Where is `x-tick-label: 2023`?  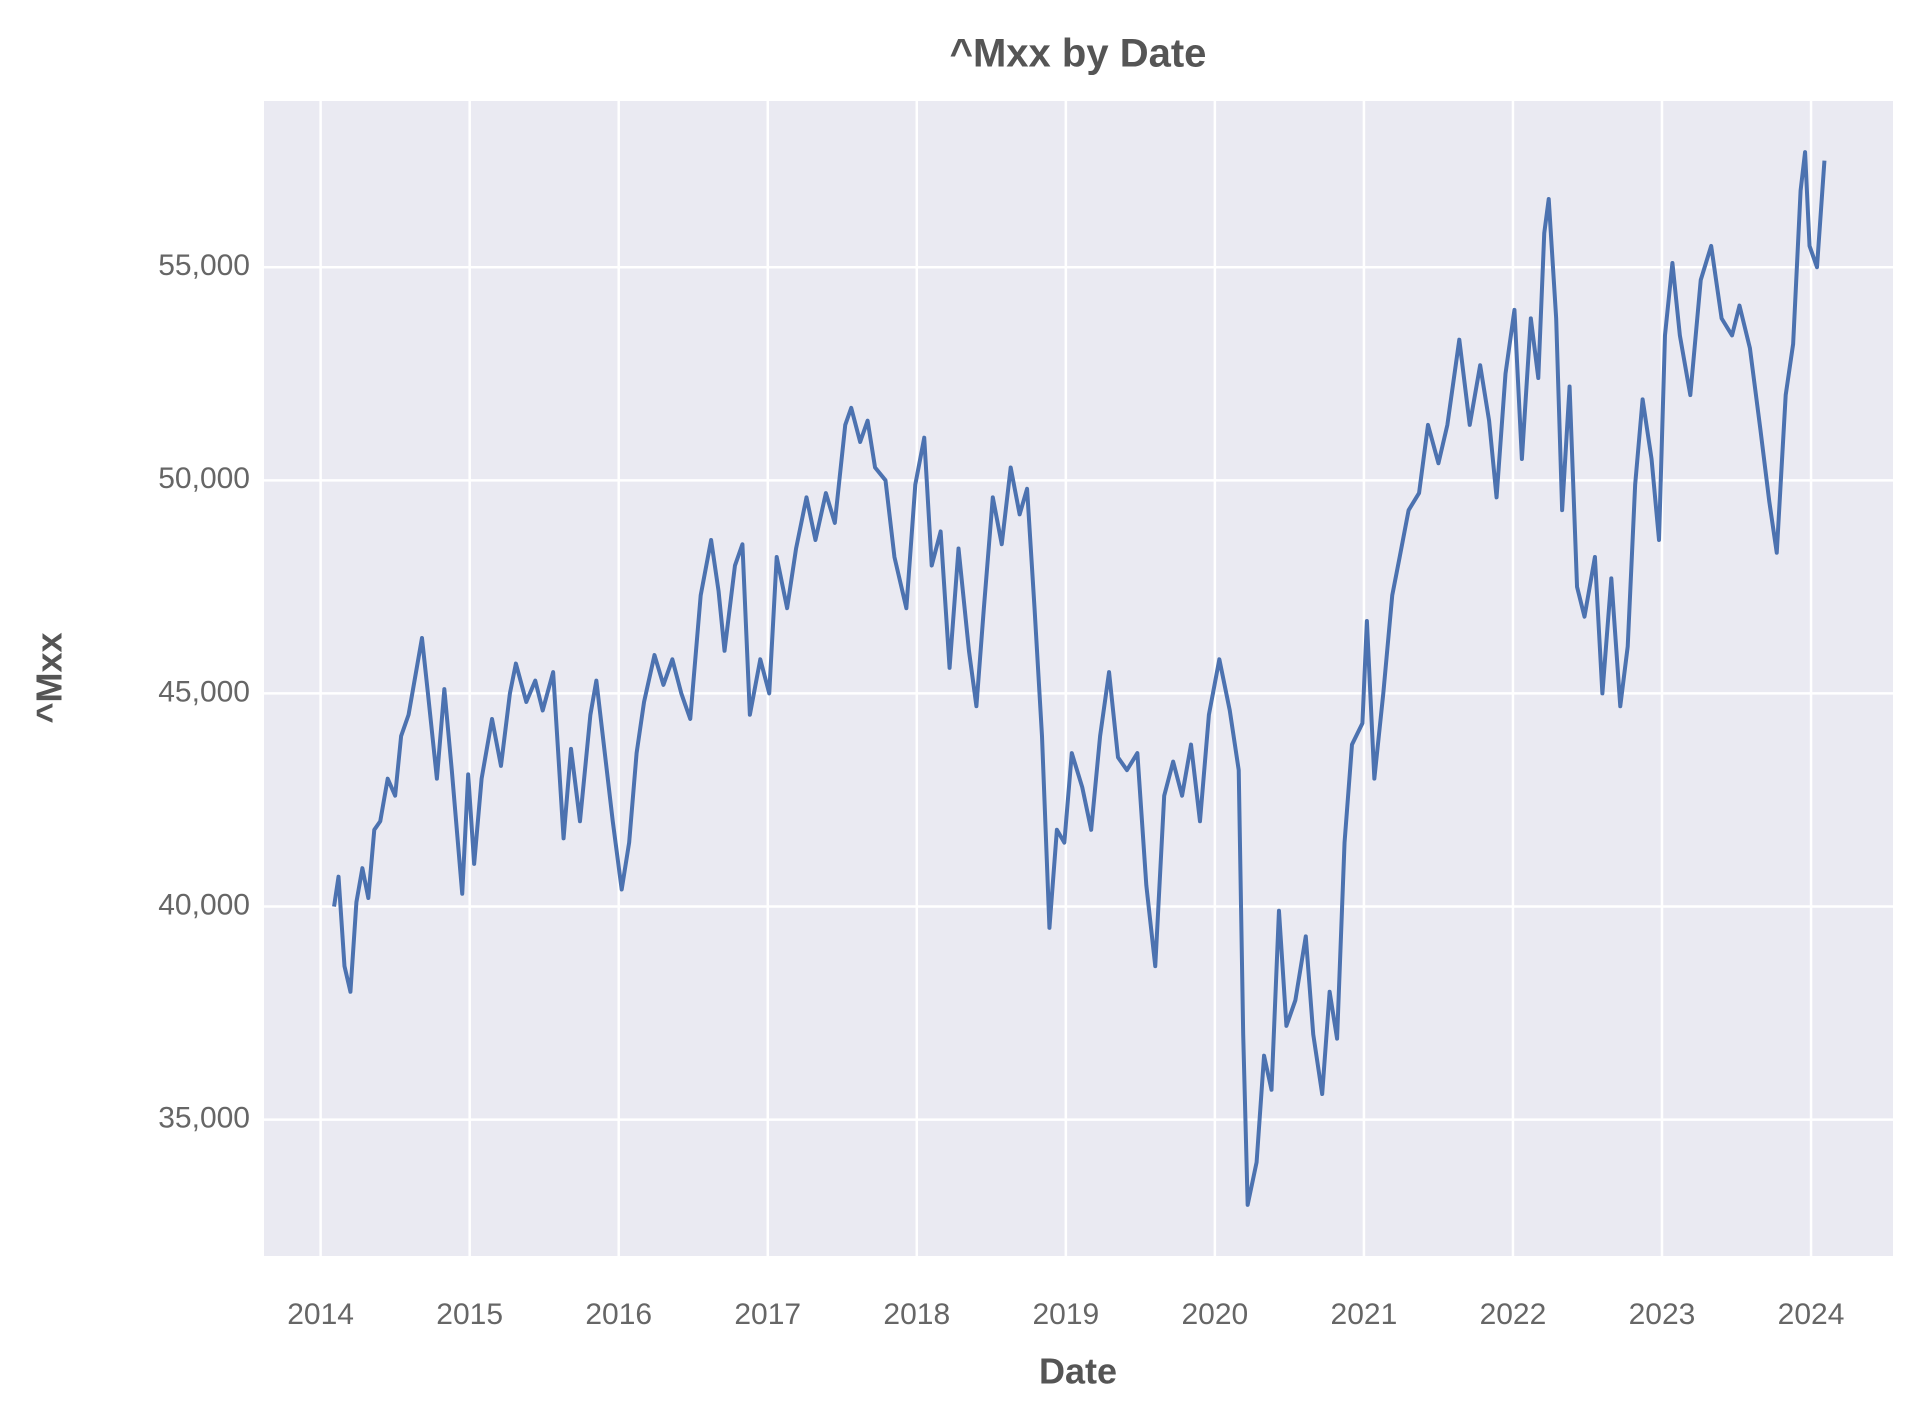
x-tick-label: 2023 is located at coordinates (1662, 1314).